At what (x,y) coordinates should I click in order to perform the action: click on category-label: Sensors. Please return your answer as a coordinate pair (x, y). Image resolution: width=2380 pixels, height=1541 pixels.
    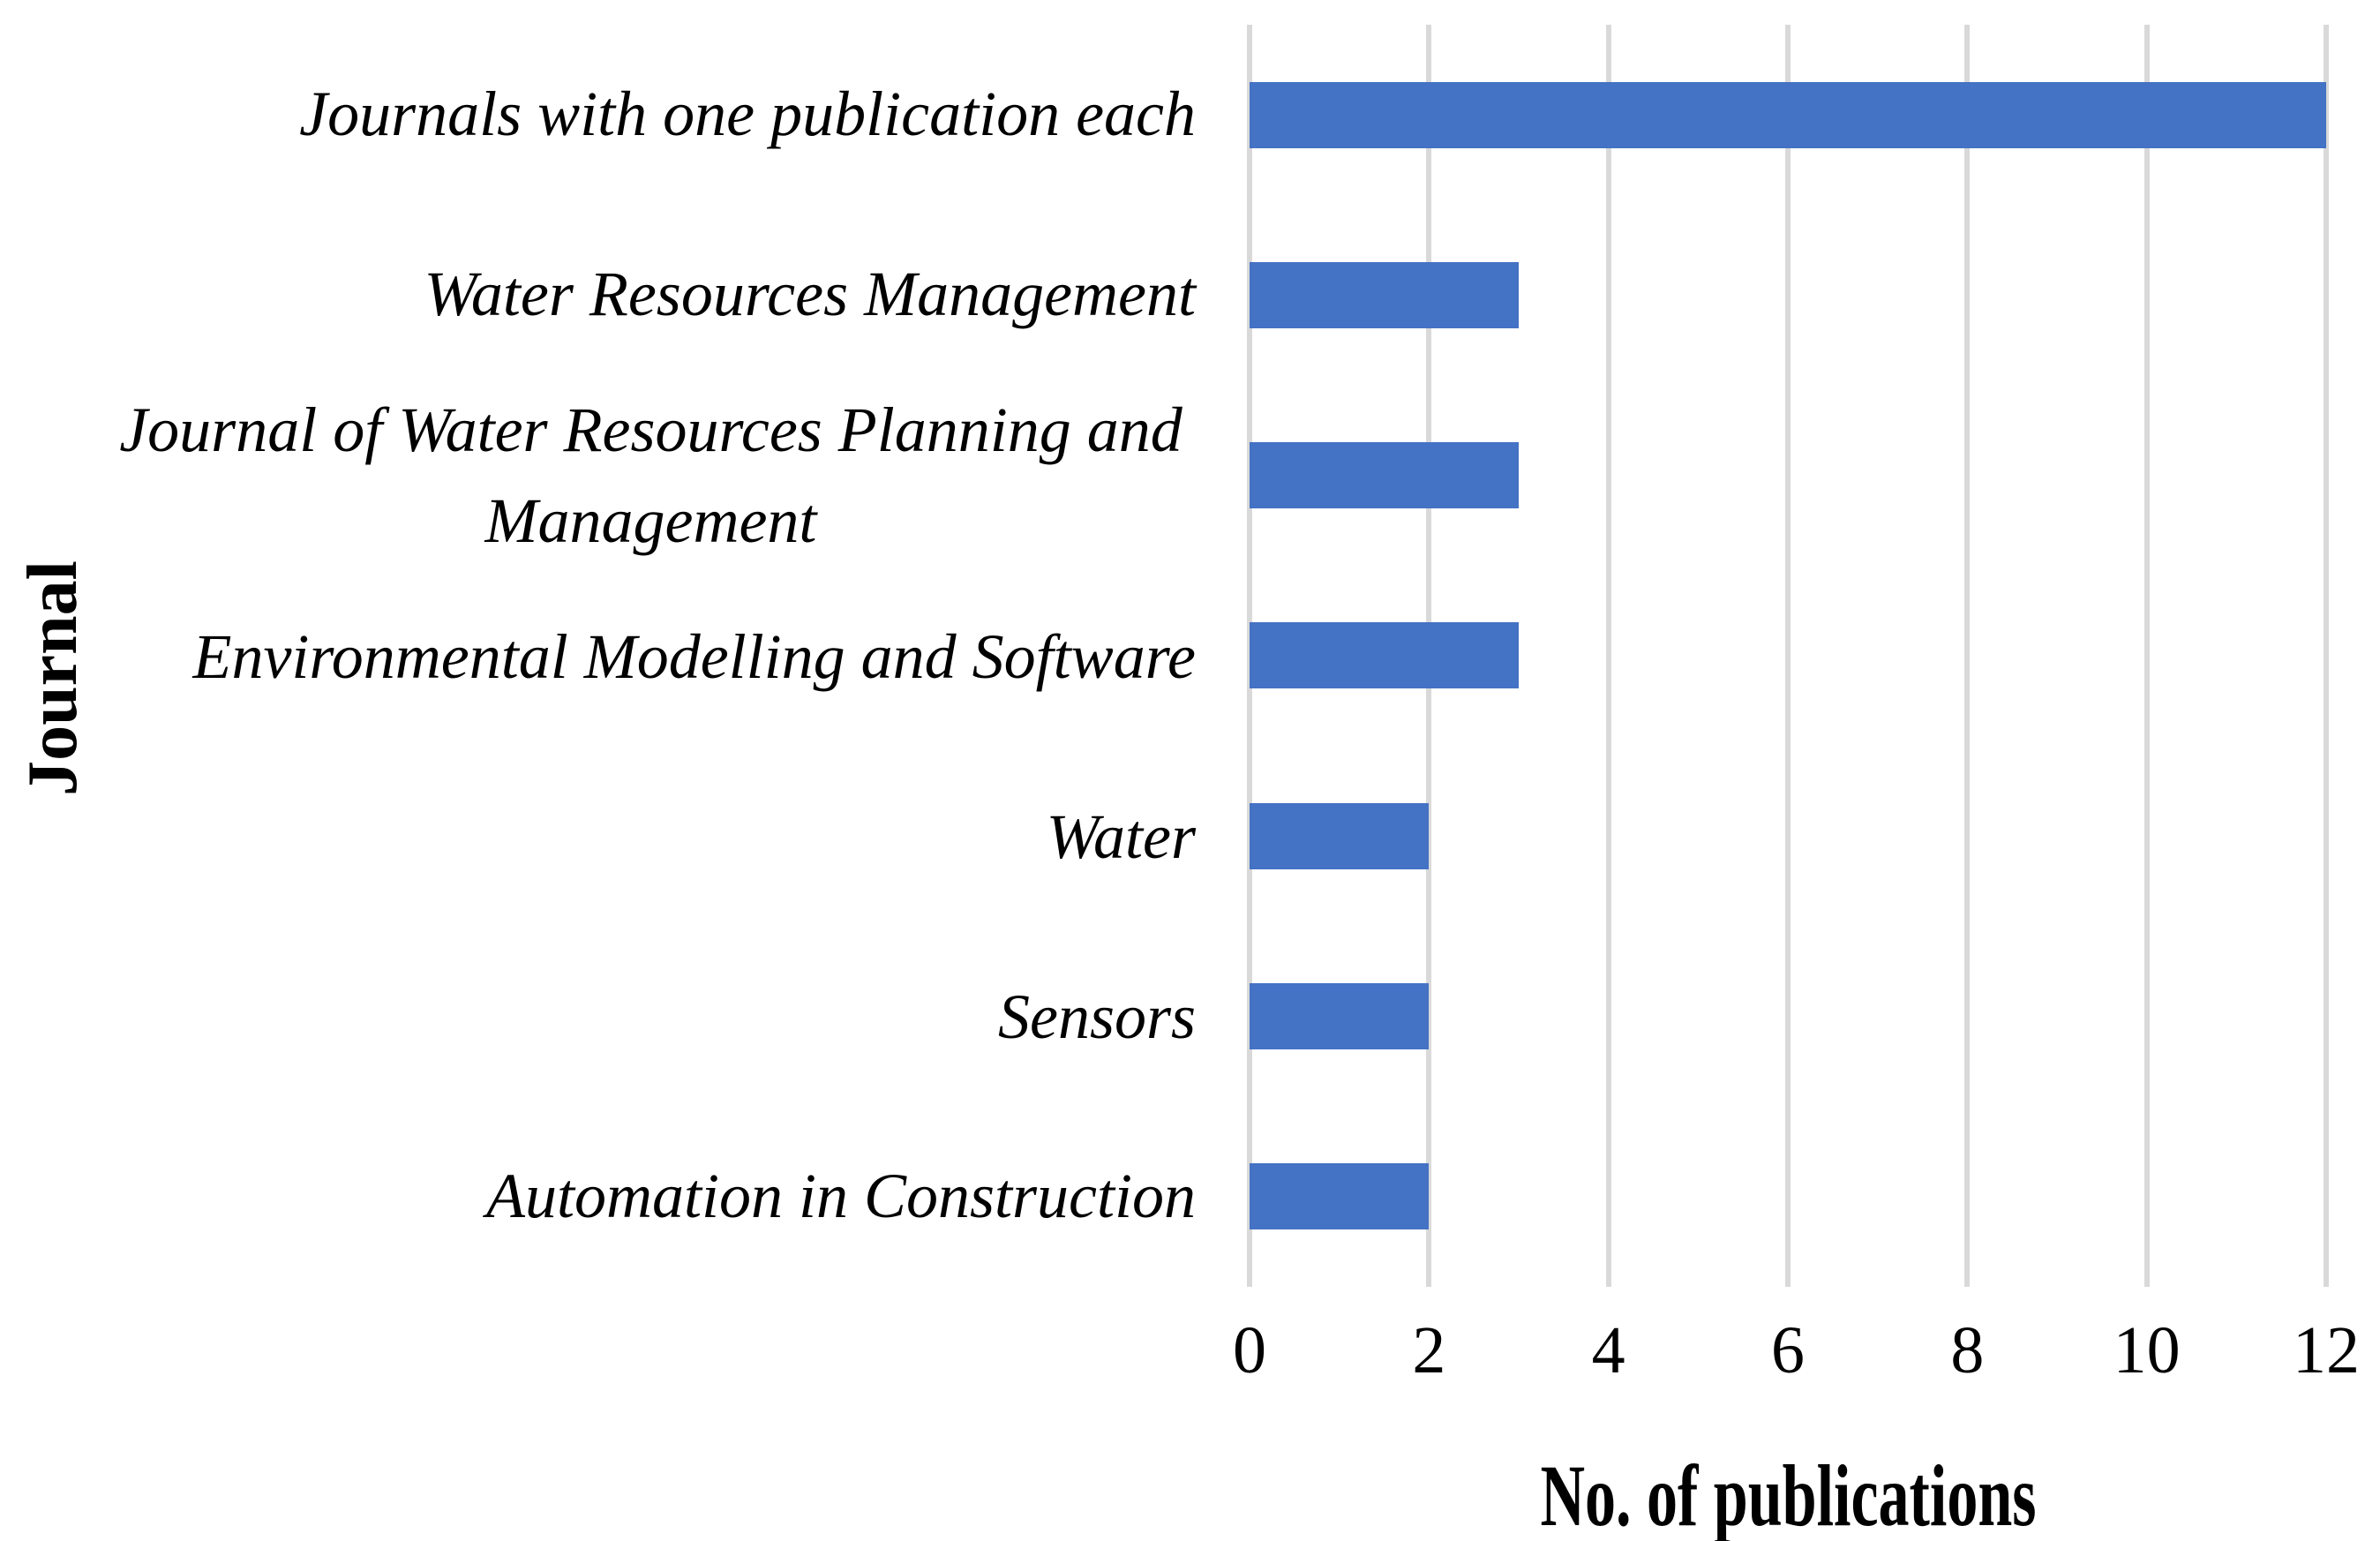
    Looking at the image, I should click on (1096, 1016).